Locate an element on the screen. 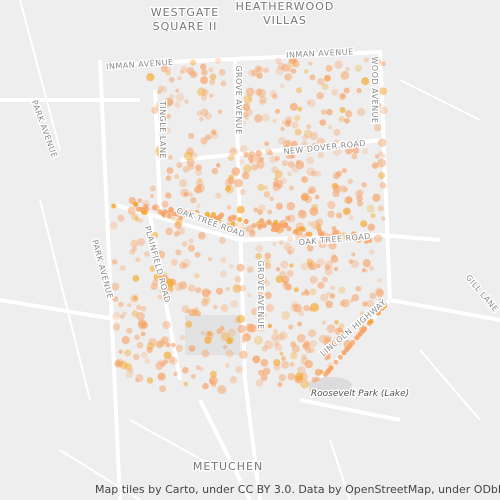  map-label: Roosevelt Park (Lake) is located at coordinates (360, 394).